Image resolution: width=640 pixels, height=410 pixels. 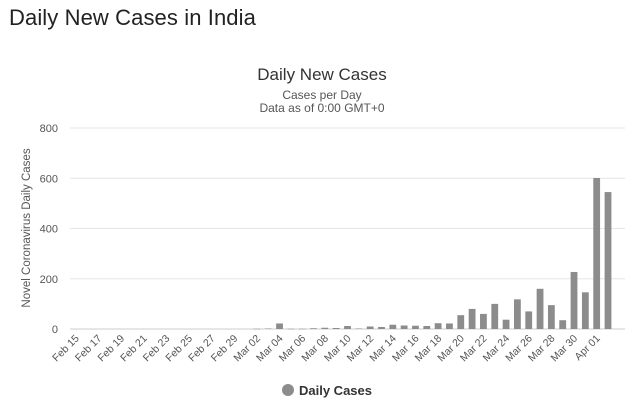 I want to click on y-tick-label: 200, so click(x=49, y=280).